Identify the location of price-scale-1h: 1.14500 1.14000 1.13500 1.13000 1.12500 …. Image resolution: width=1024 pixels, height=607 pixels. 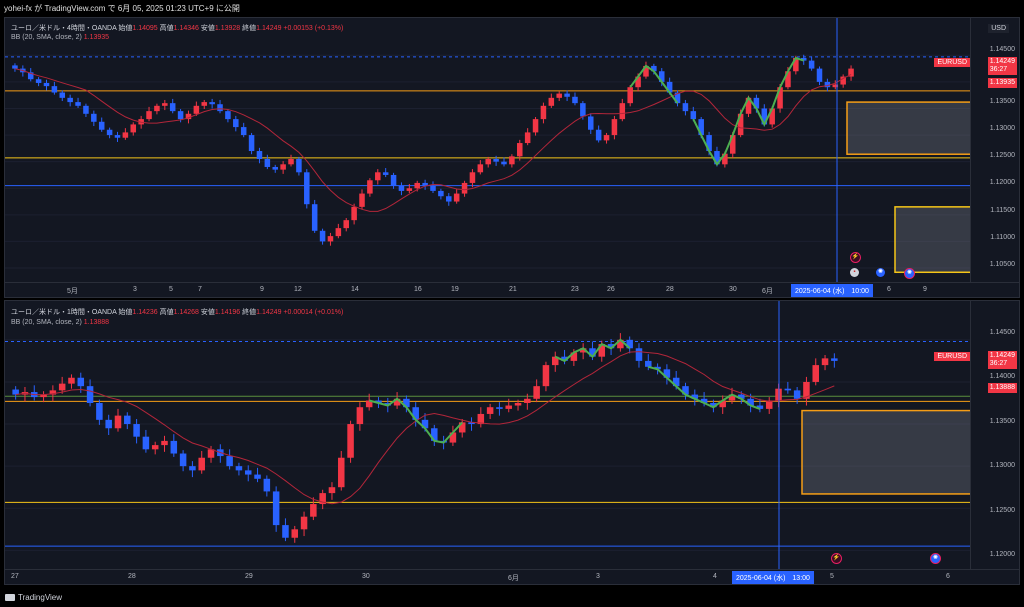
(994, 442).